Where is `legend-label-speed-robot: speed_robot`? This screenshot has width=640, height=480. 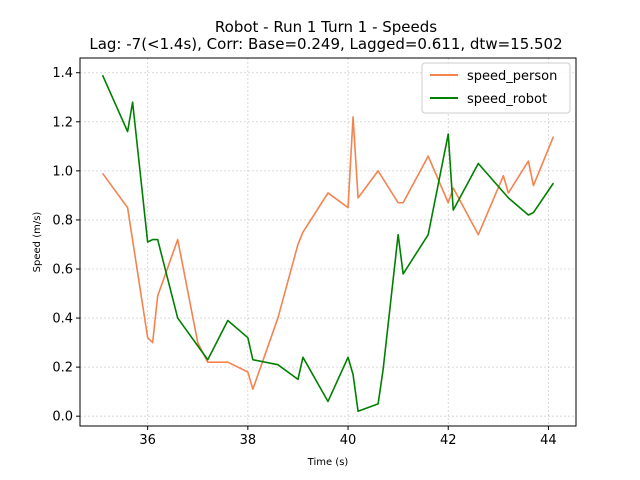 legend-label-speed-robot: speed_robot is located at coordinates (507, 99).